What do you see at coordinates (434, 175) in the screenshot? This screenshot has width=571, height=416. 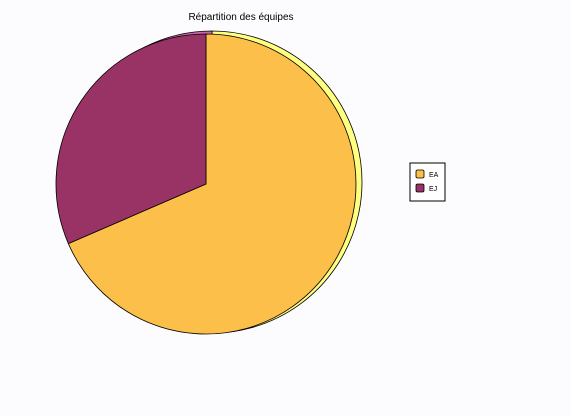 I see `legend-label-ea: EA` at bounding box center [434, 175].